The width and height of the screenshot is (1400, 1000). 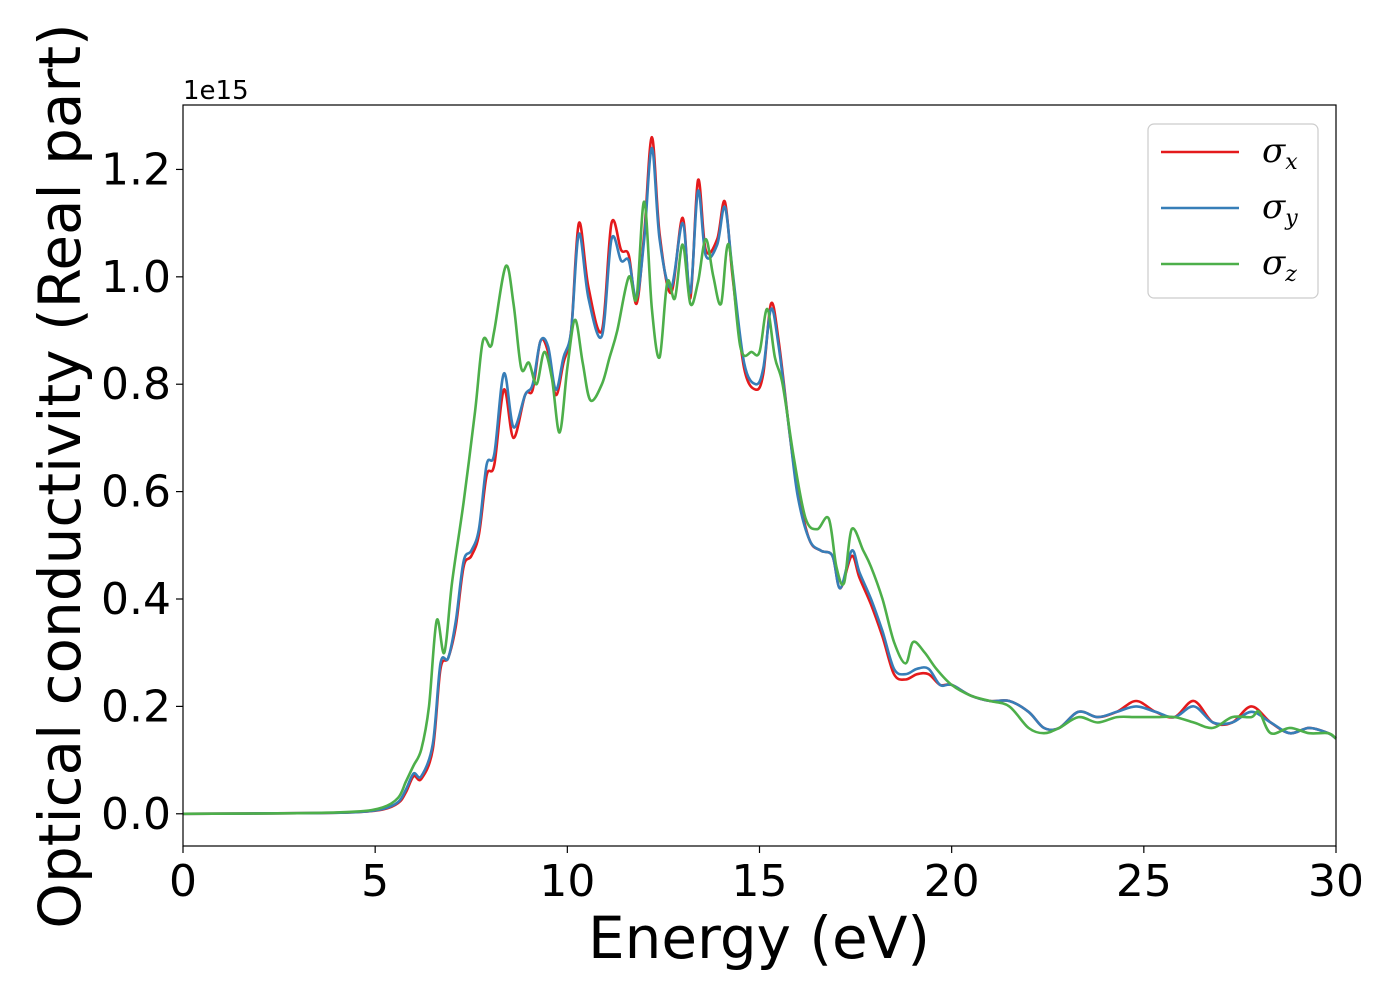 What do you see at coordinates (1336, 881) in the screenshot?
I see `x-tick-label: 30` at bounding box center [1336, 881].